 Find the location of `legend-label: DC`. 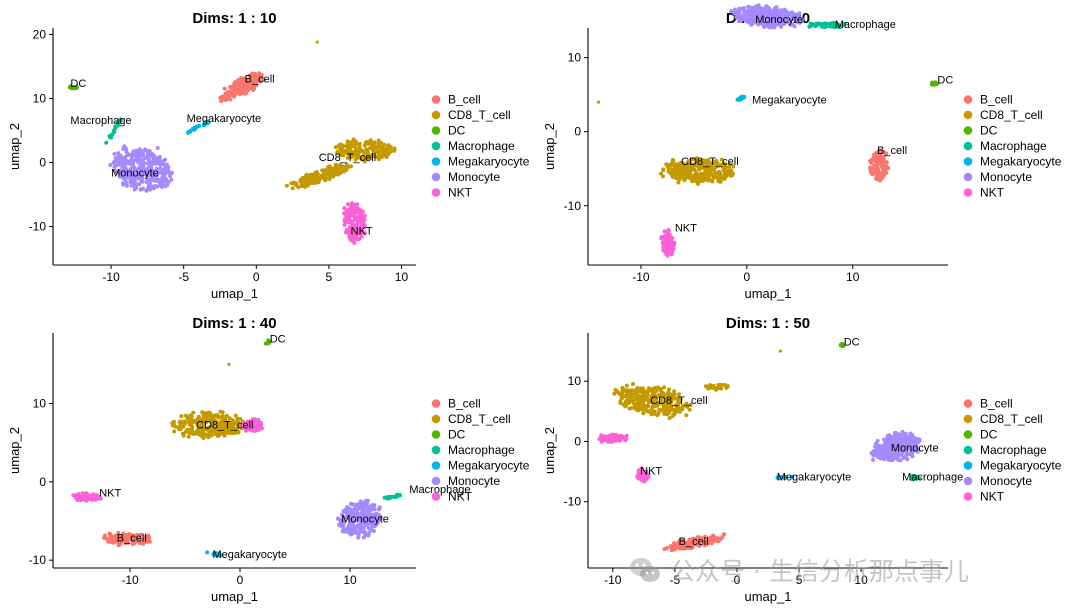

legend-label: DC is located at coordinates (989, 435).